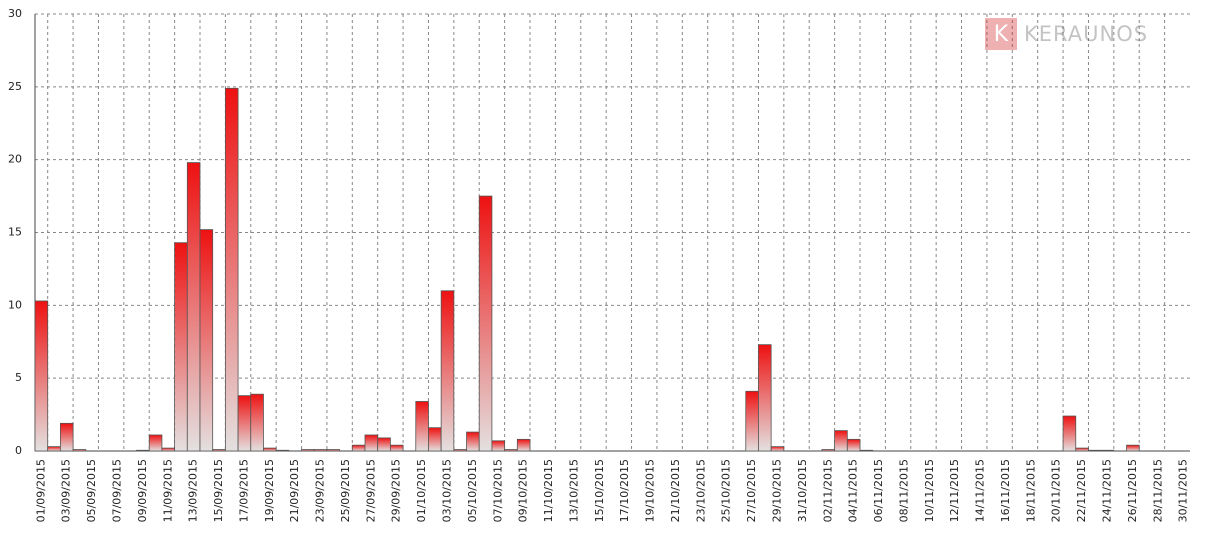 This screenshot has height=537, width=1205. Describe the element at coordinates (66, 490) in the screenshot. I see `x-tick-label: 03/09/2015` at that location.